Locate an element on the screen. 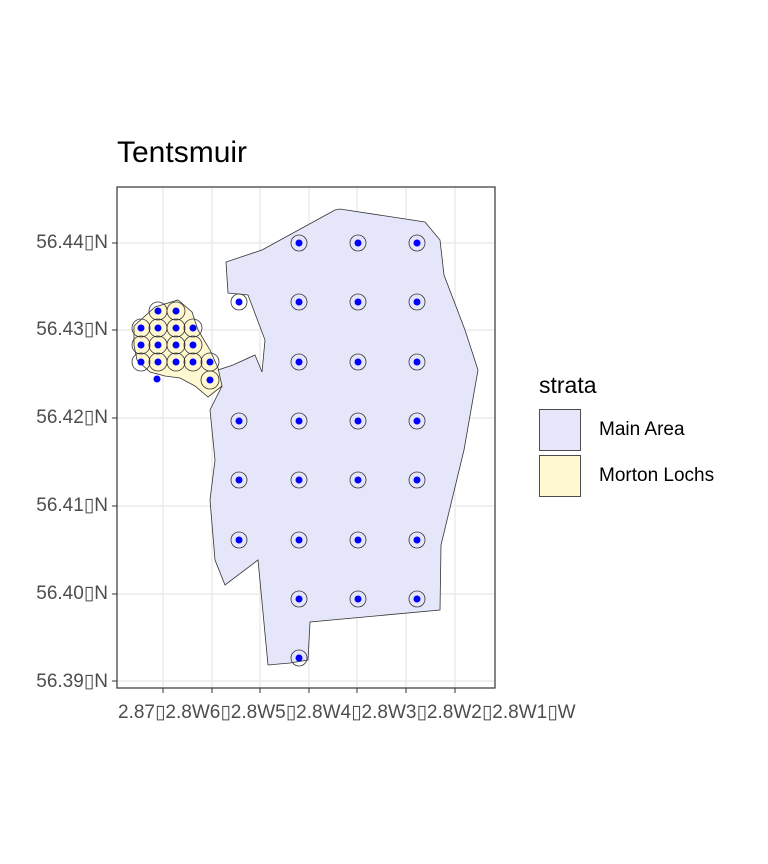 The width and height of the screenshot is (768, 864). y-tick-label: 56.42▯N is located at coordinates (72, 417).